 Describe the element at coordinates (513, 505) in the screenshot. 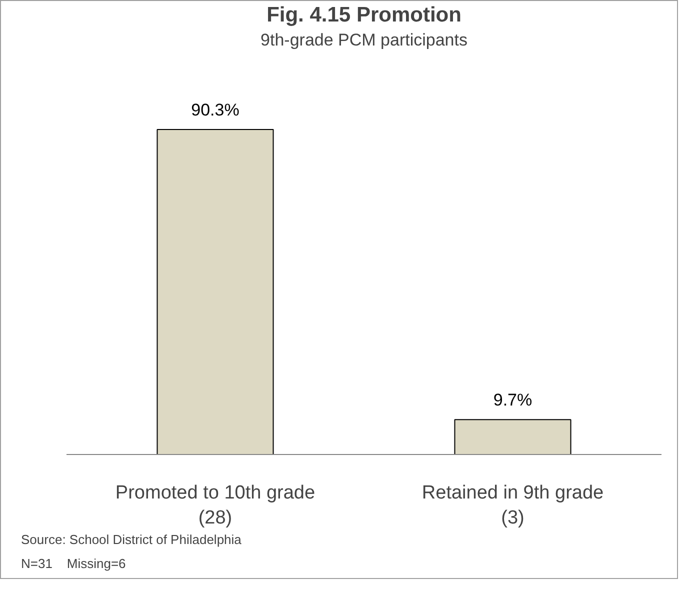

I see `x-tick-label: Retained in 9th grade (3)` at that location.